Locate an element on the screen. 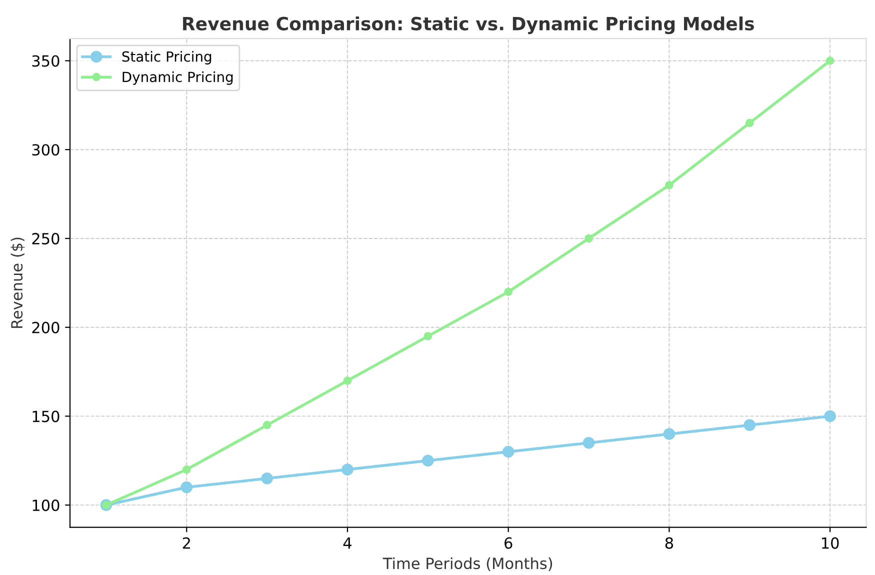  y-tick-label: 350 is located at coordinates (46, 61).